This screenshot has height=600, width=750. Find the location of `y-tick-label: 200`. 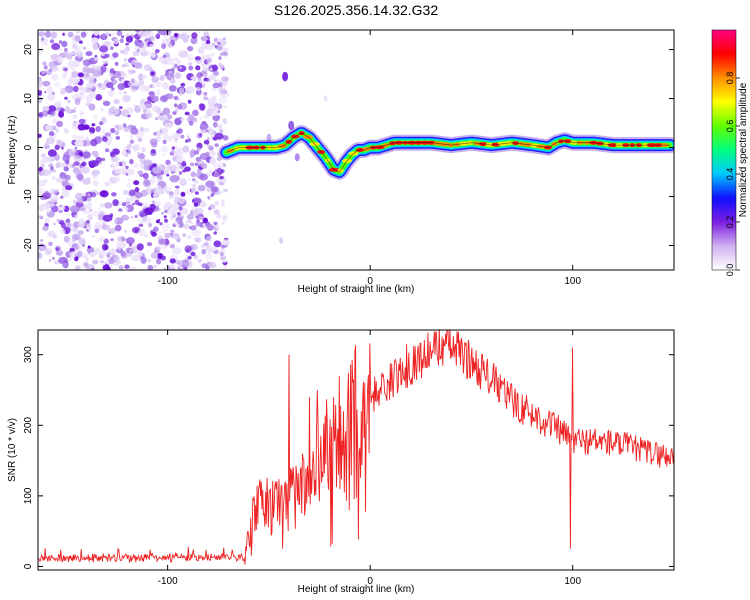

y-tick-label: 200 is located at coordinates (28, 425).